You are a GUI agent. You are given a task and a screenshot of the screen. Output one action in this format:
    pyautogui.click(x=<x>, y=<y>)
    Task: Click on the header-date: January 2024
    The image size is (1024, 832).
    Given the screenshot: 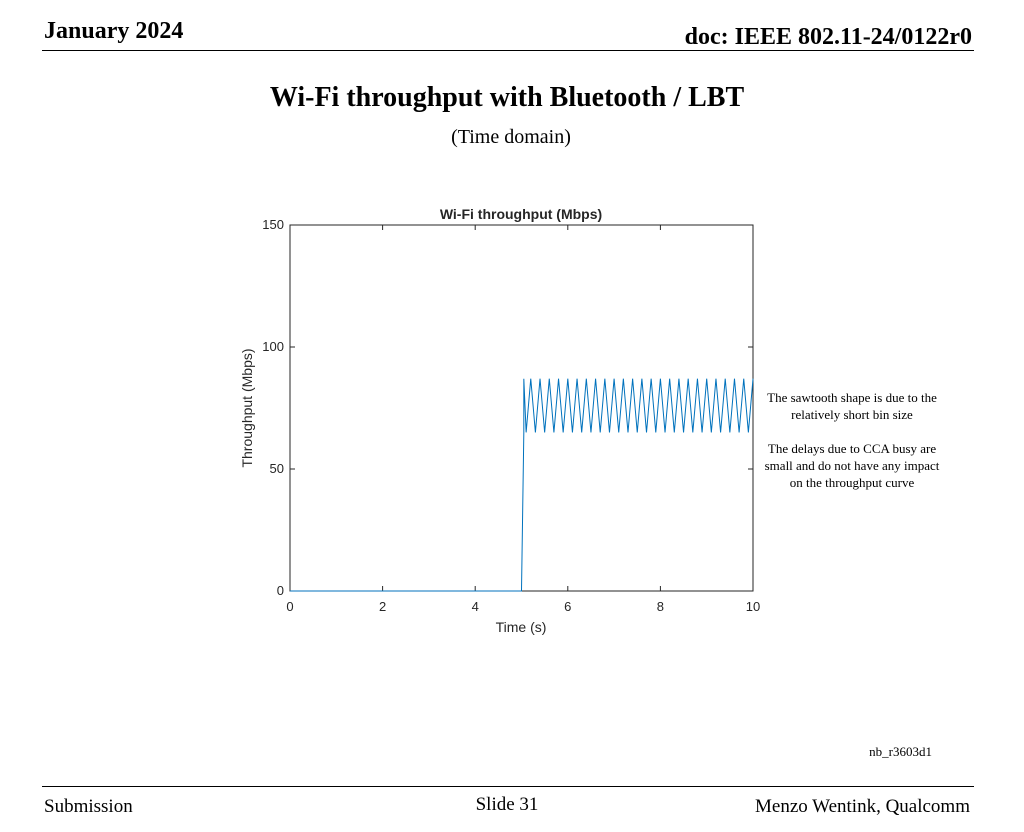 What is the action you would take?
    pyautogui.click(x=114, y=31)
    